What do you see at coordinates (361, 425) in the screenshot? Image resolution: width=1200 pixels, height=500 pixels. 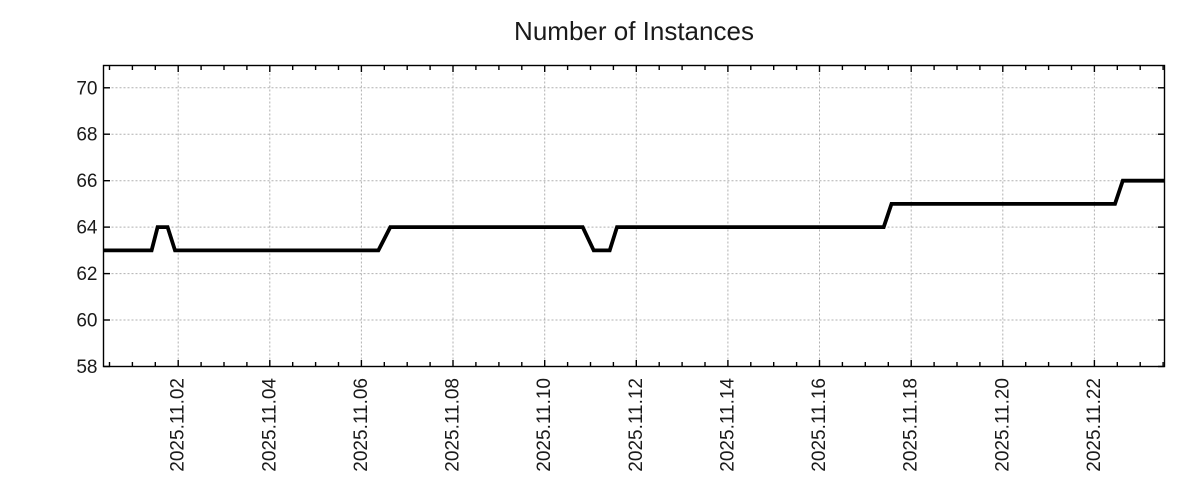 I see `x-tick-label: 2025.11.06` at bounding box center [361, 425].